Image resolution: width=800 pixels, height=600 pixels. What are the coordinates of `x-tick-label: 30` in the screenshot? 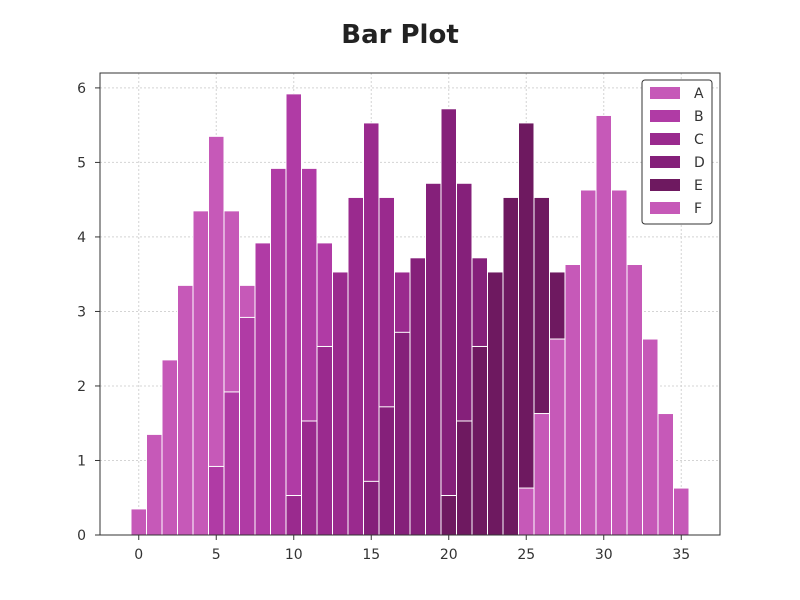 It's located at (604, 555).